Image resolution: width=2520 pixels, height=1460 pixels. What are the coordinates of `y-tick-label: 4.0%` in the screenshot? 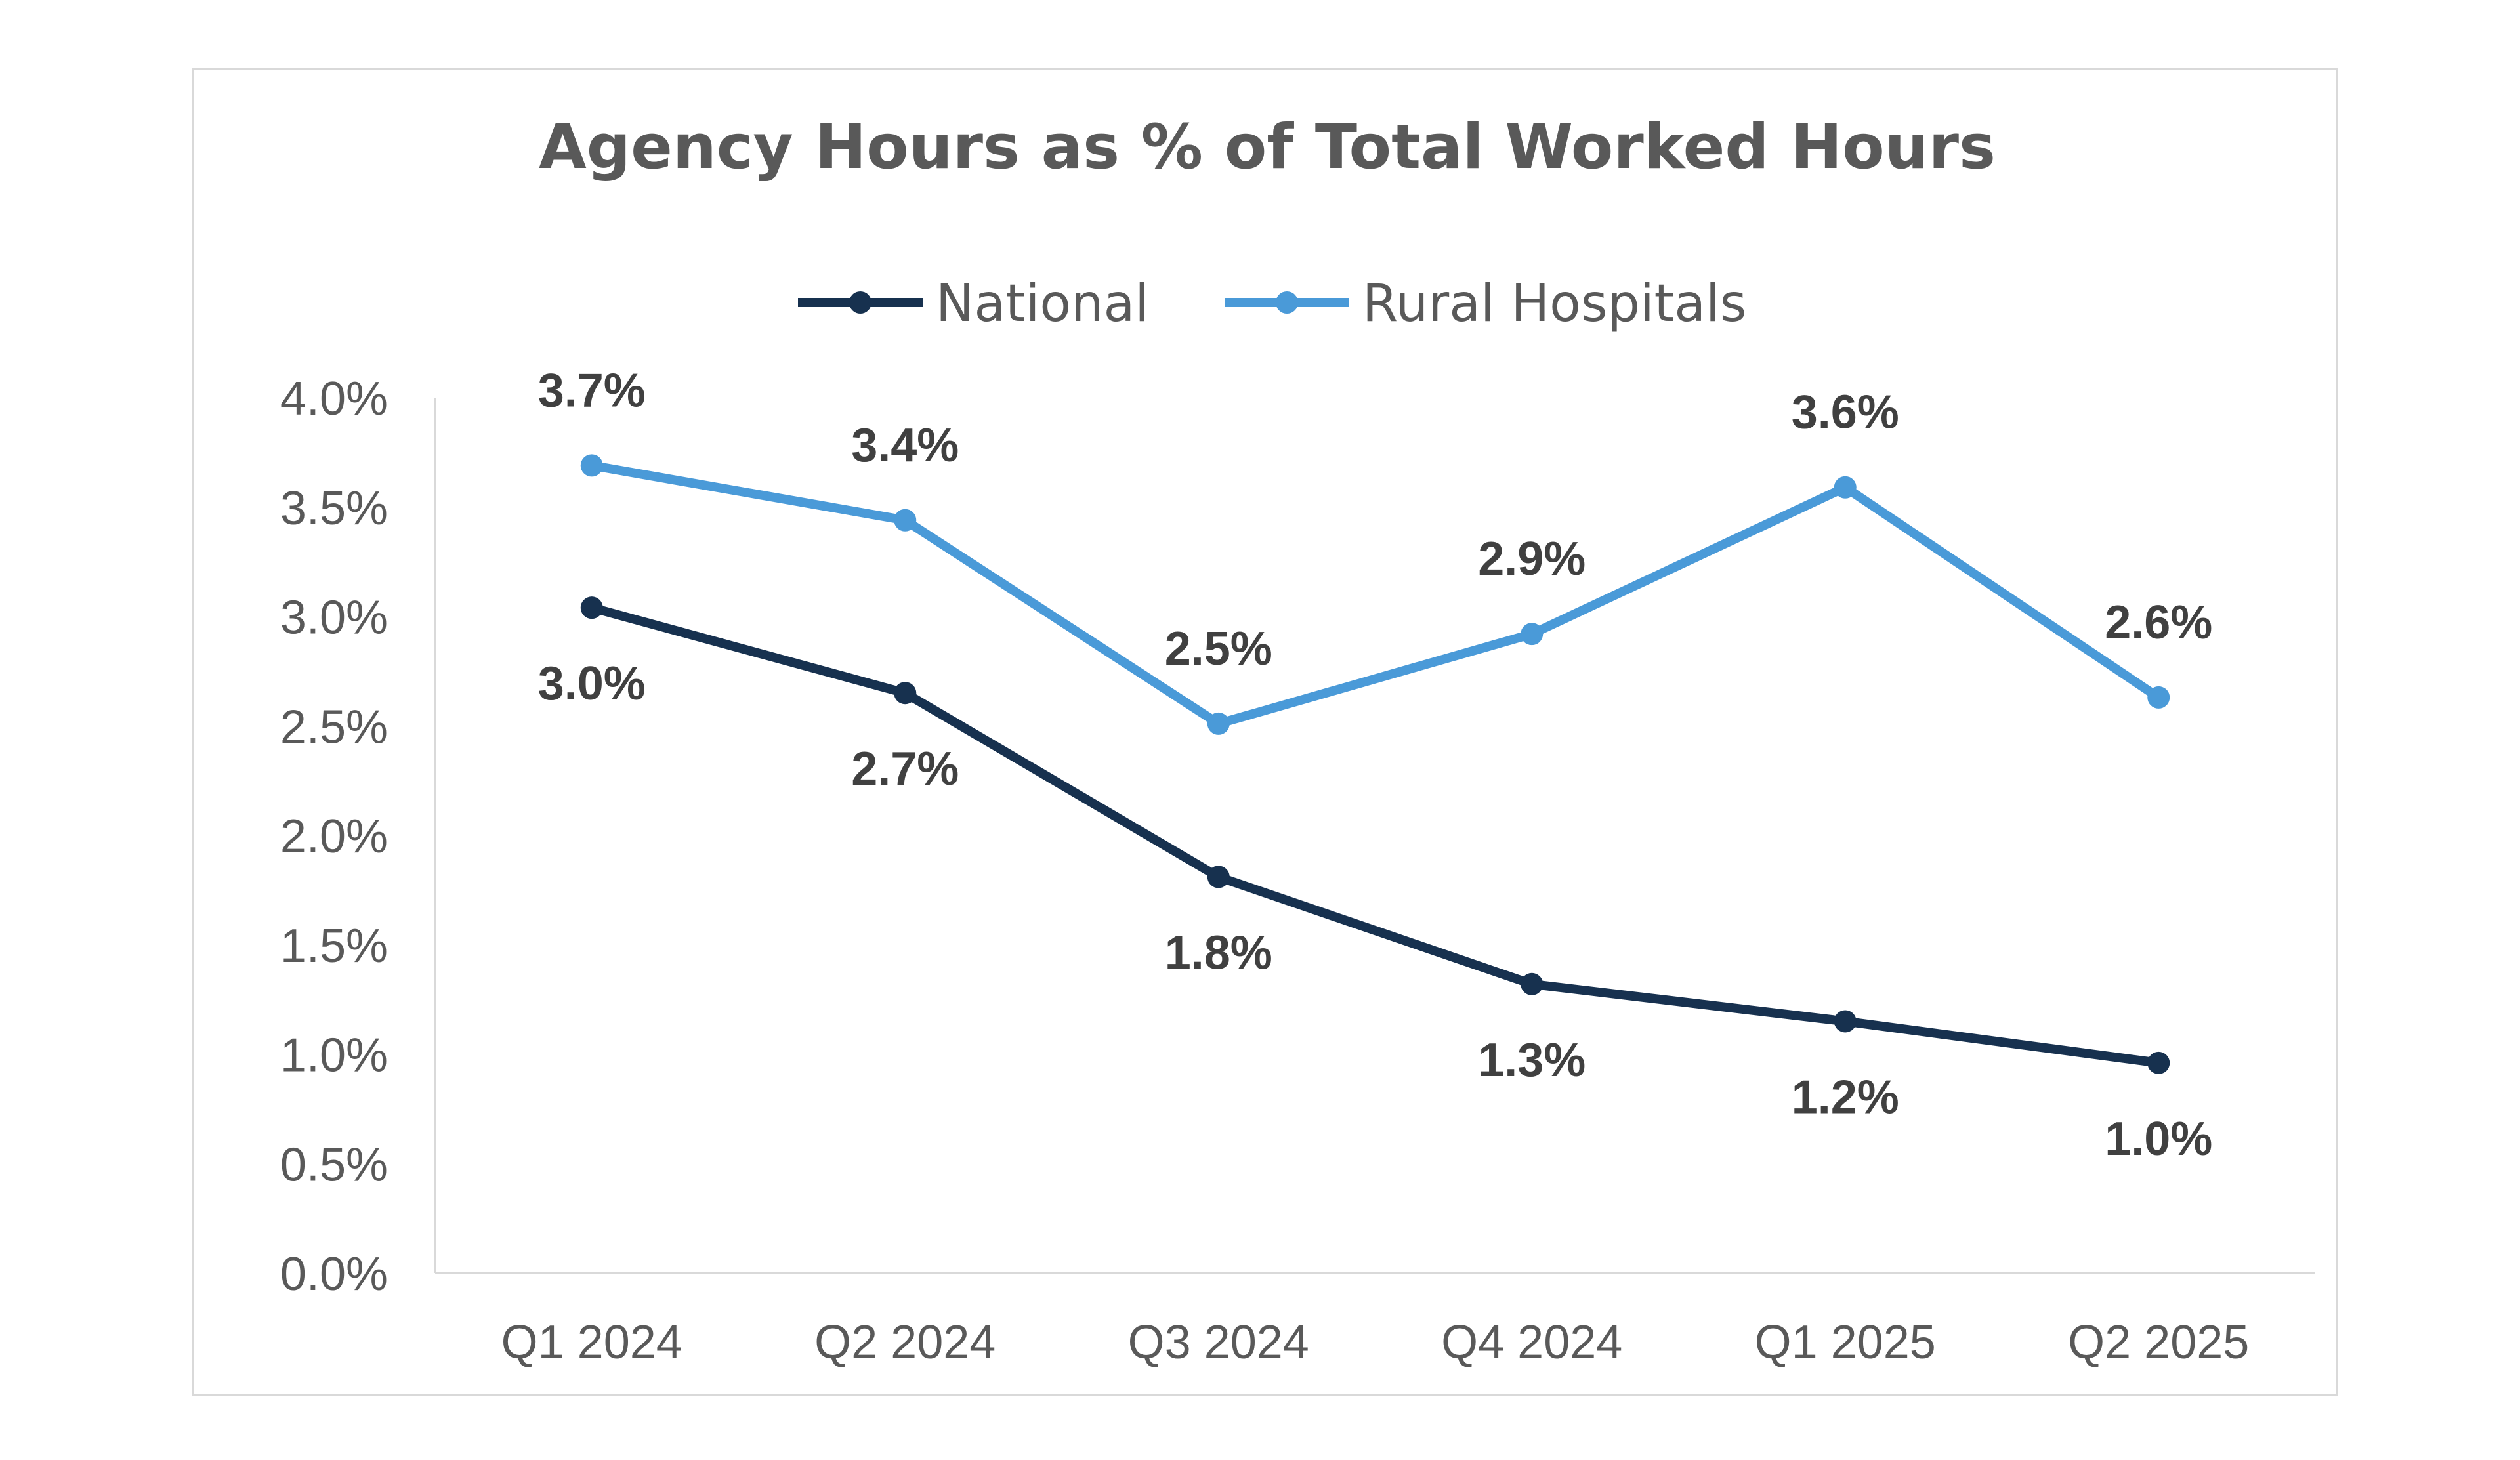 It's located at (334, 399).